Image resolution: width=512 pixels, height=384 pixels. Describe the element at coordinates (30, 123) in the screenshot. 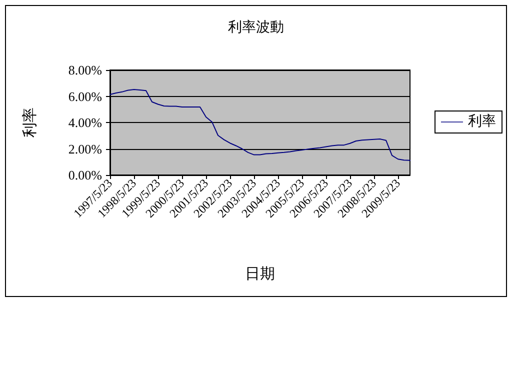

I see `y-axis-title: 利率` at that location.